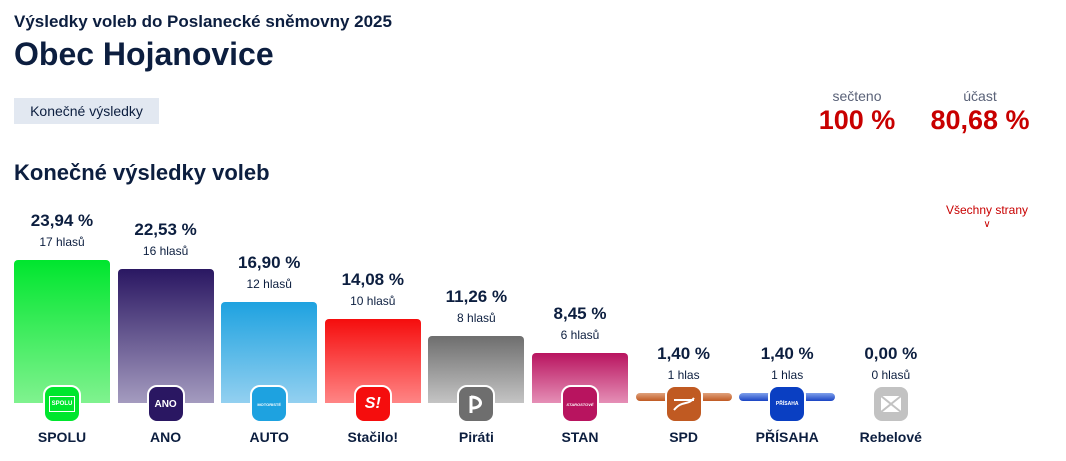 This screenshot has width=1066, height=461. Describe the element at coordinates (476, 296) in the screenshot. I see `data-label: 11,26 %` at that location.